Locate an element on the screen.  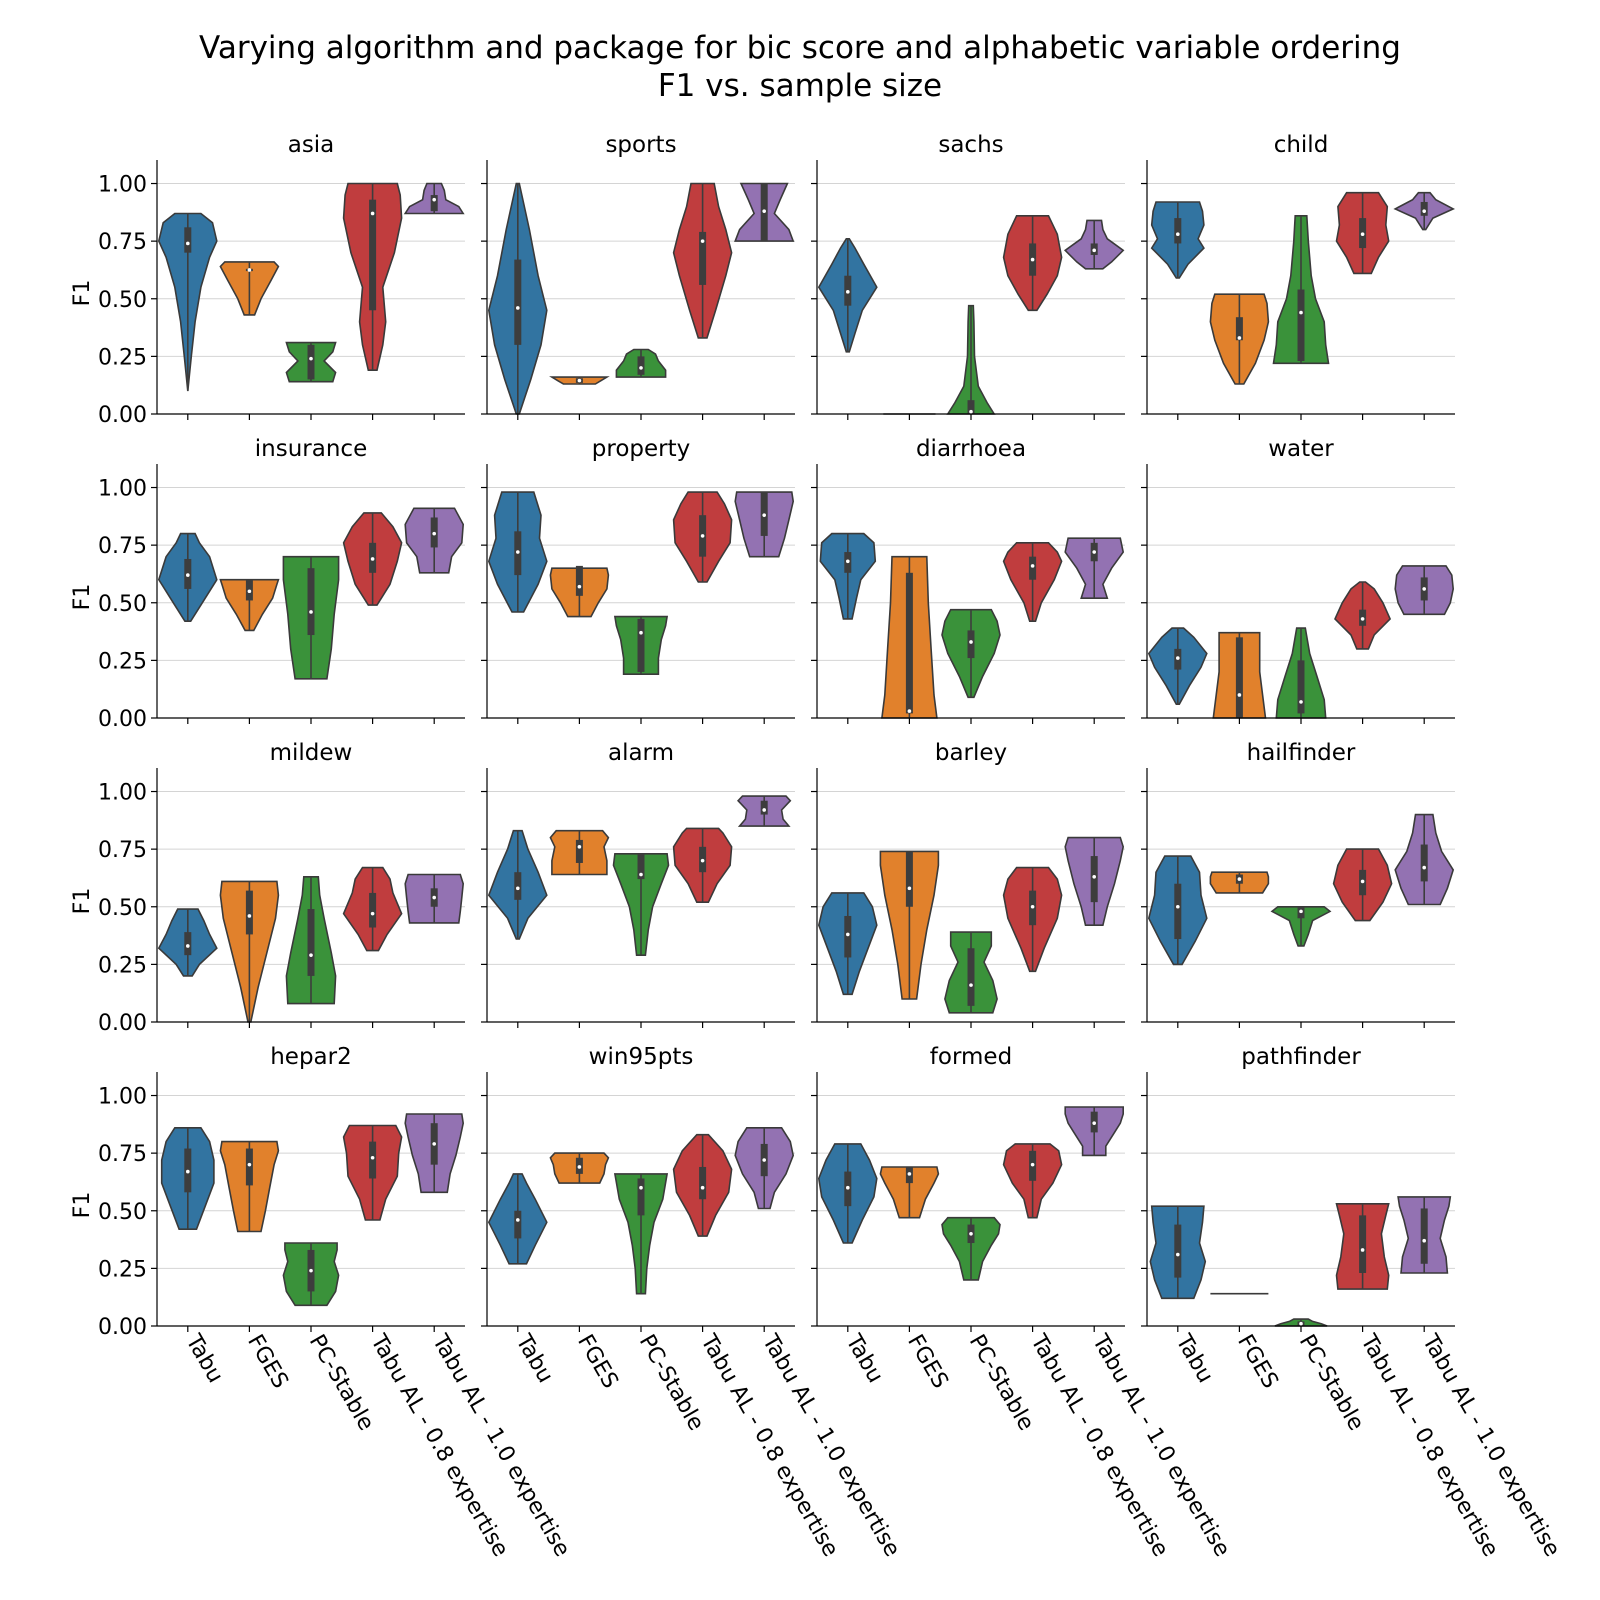
panel-title: hepar2 is located at coordinates (311, 1057).